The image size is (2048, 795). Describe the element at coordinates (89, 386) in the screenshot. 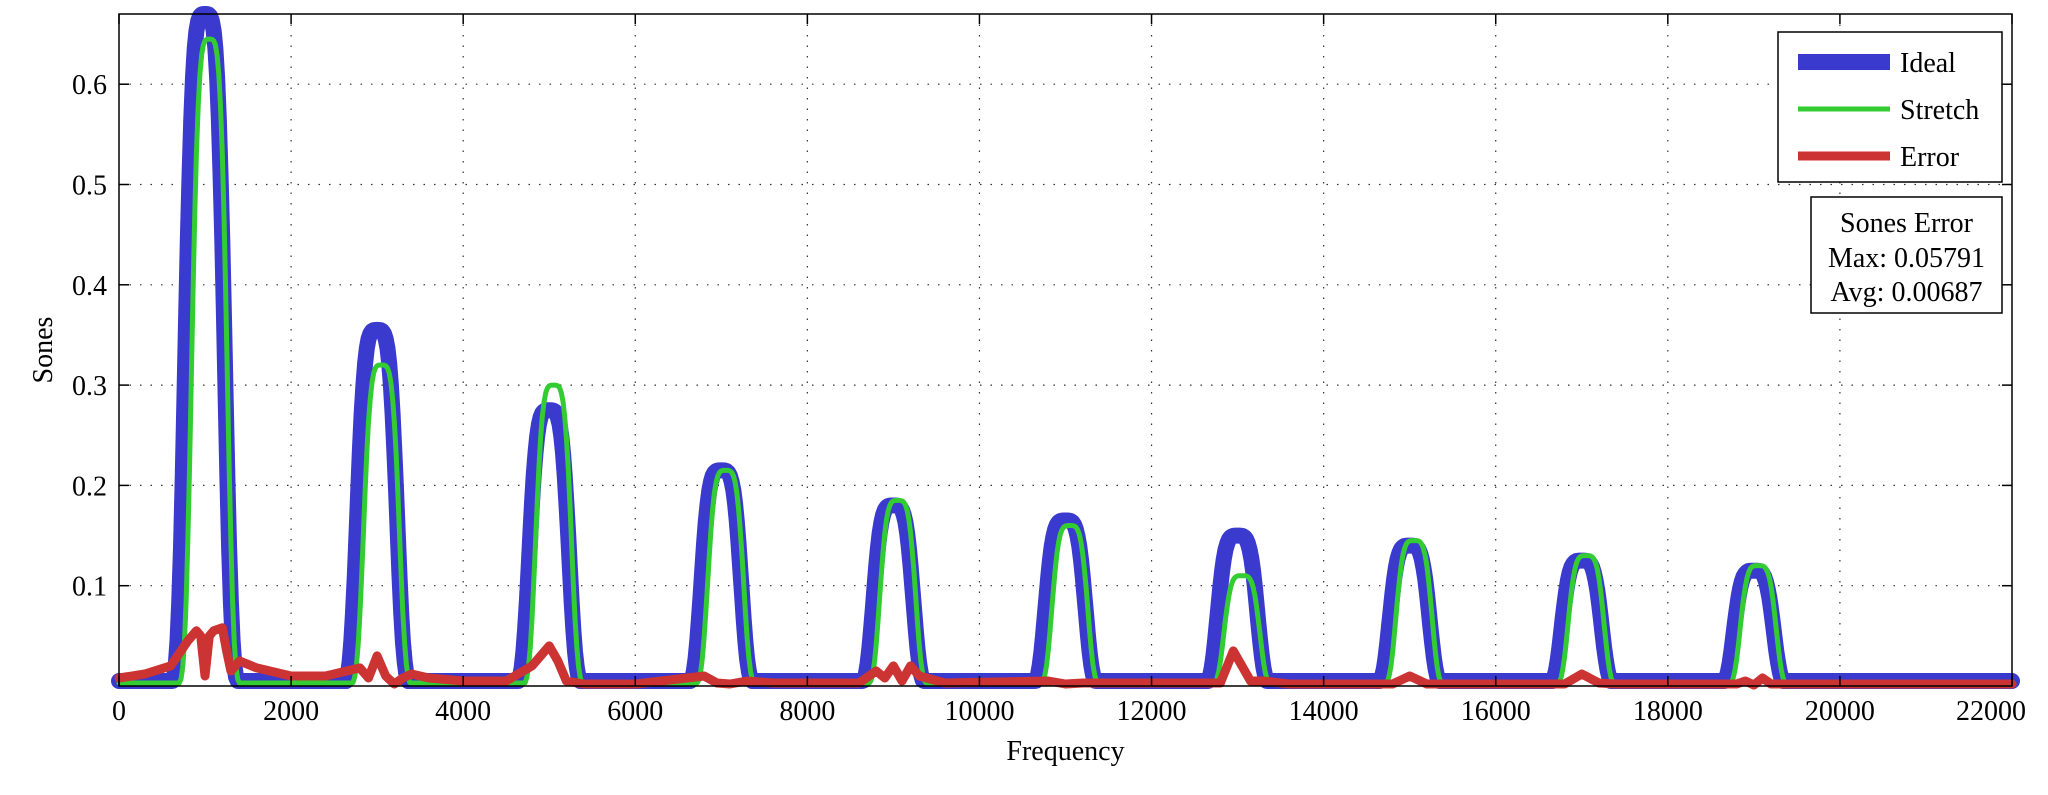

I see `y-tick-label: 0.3` at that location.